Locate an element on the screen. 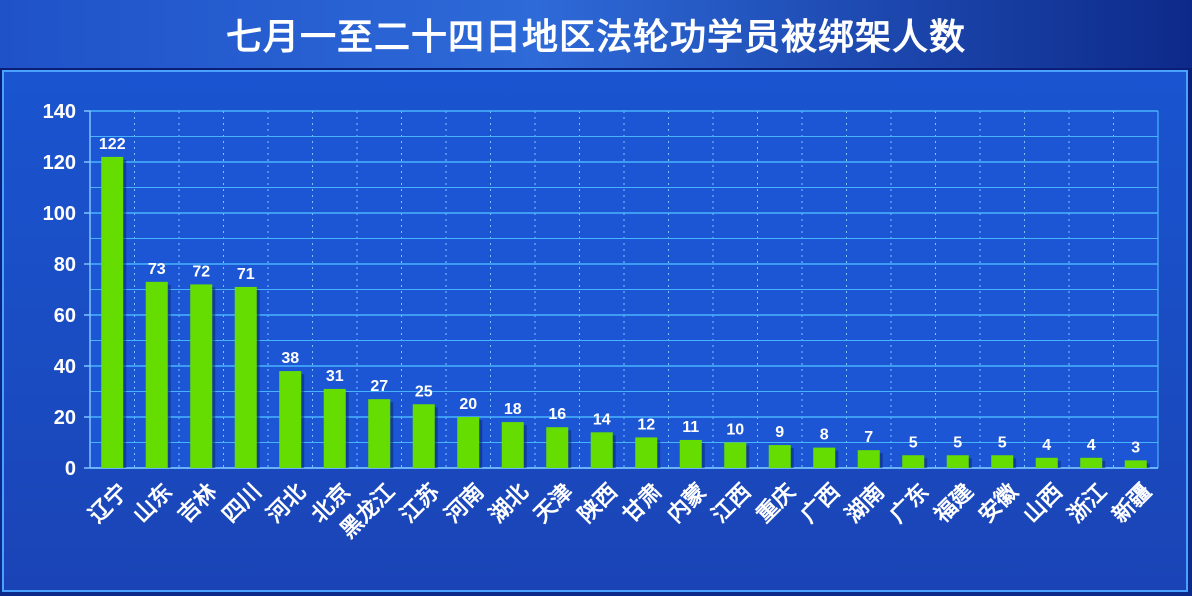  category-label: 重庆 is located at coordinates (776, 504).